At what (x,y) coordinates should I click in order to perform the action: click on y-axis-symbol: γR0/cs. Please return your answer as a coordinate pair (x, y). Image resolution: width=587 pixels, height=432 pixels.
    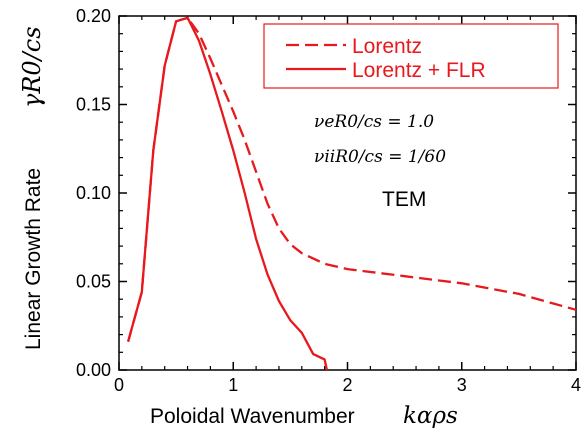
    Looking at the image, I should click on (32, 67).